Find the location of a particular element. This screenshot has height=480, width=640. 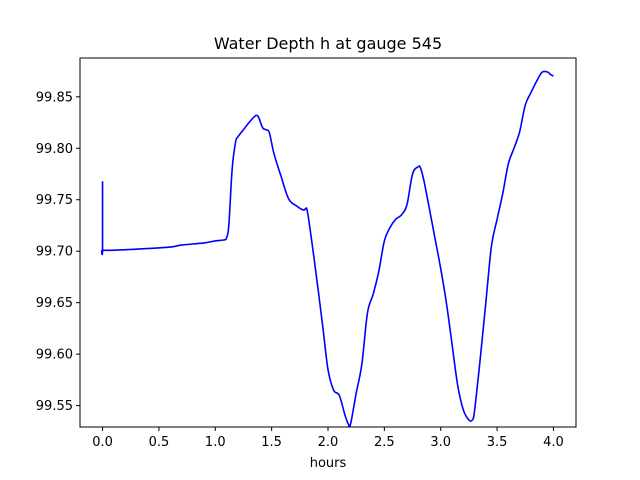

x-tick-label: 1.0 is located at coordinates (215, 442).